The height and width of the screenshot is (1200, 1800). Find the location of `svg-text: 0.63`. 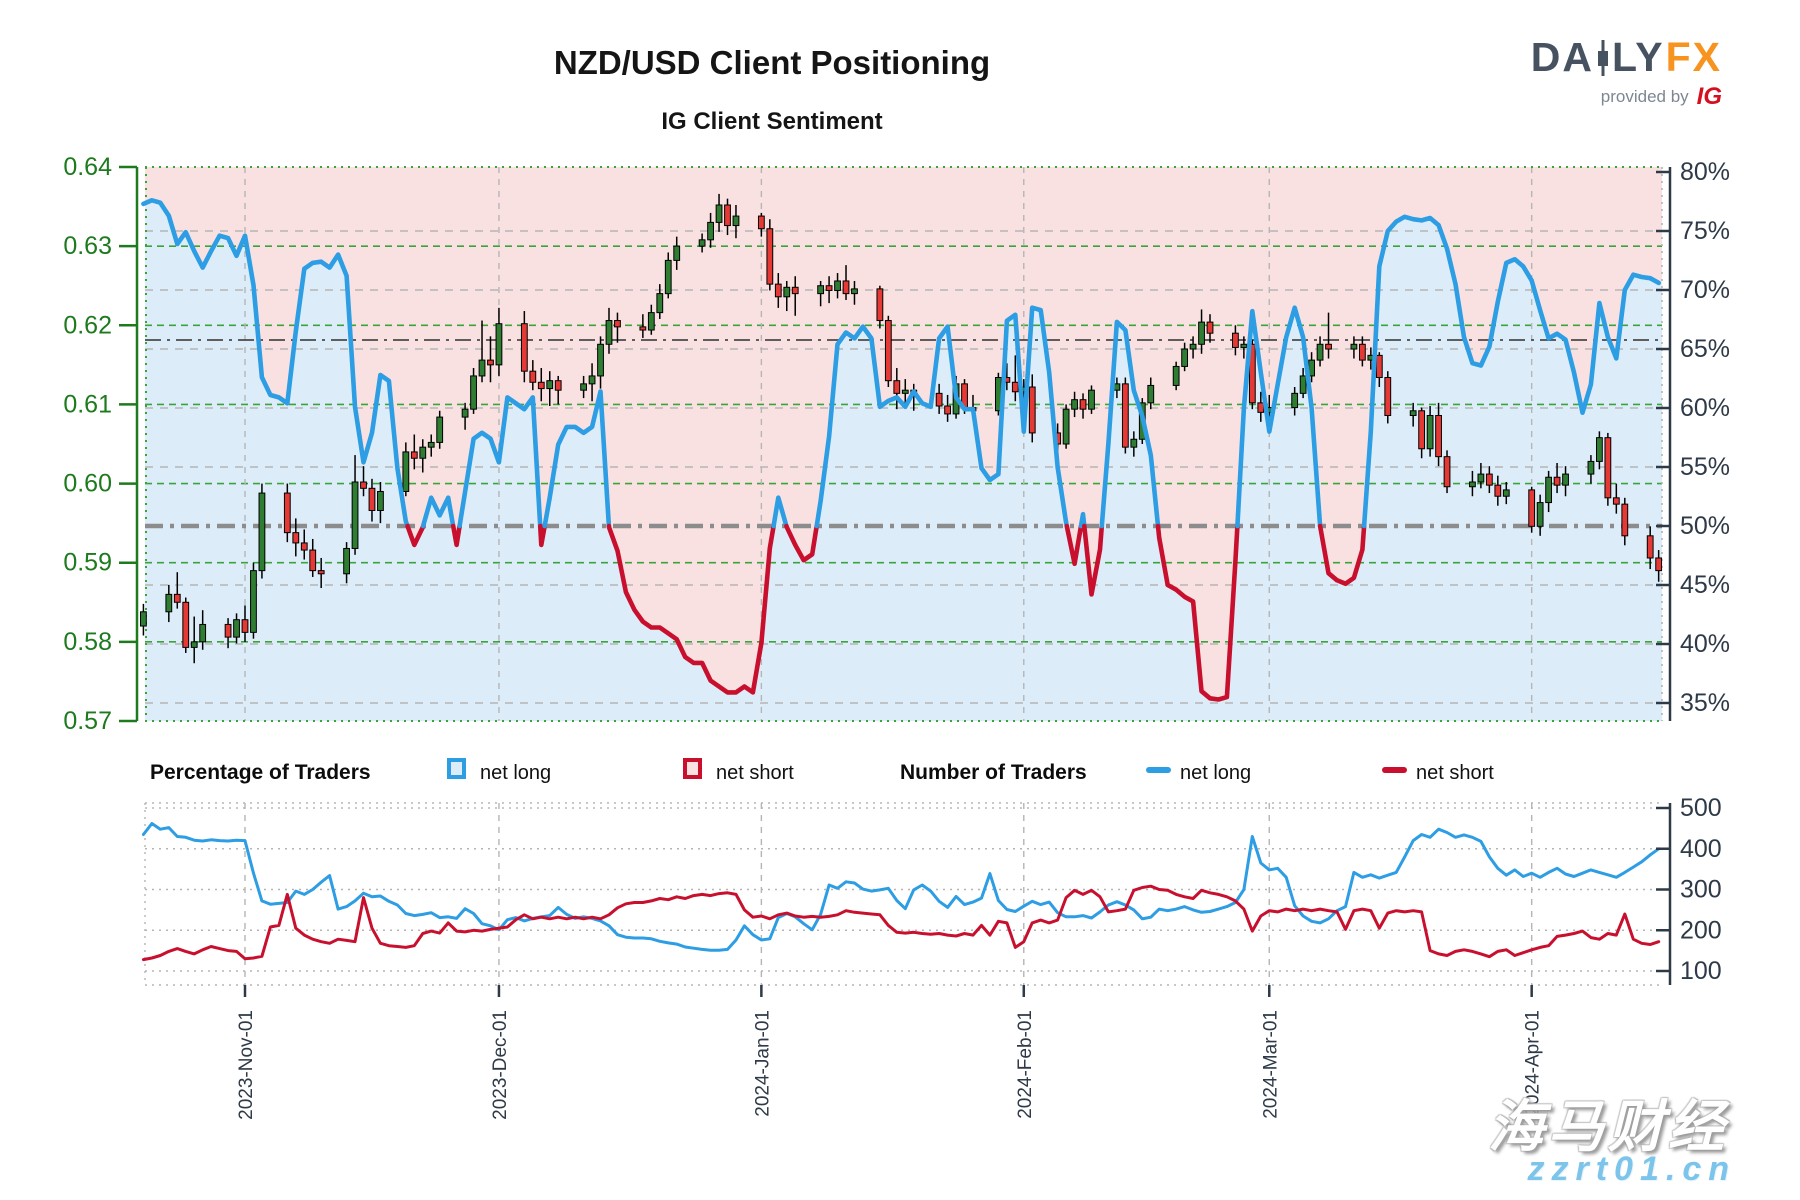

svg-text: 0.63 is located at coordinates (87, 246).